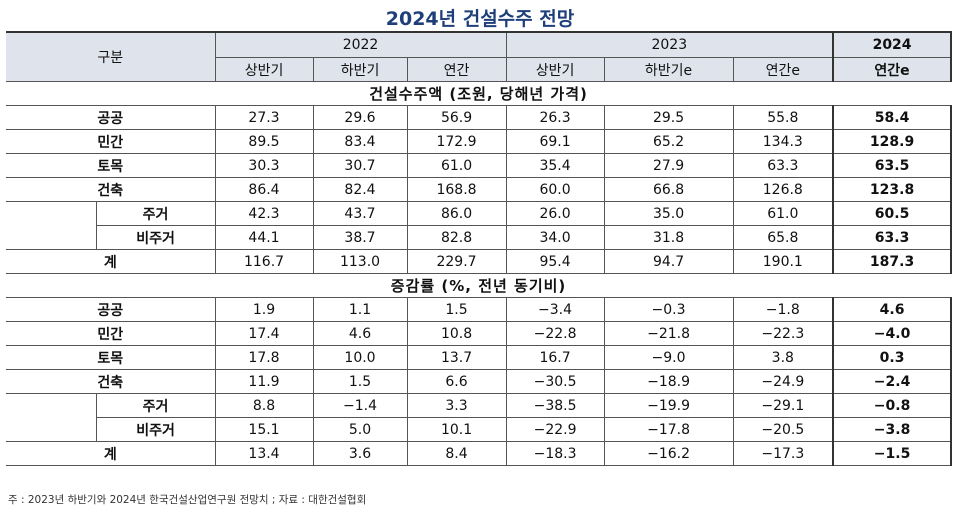  I want to click on value-cell: 82.4, so click(360, 189).